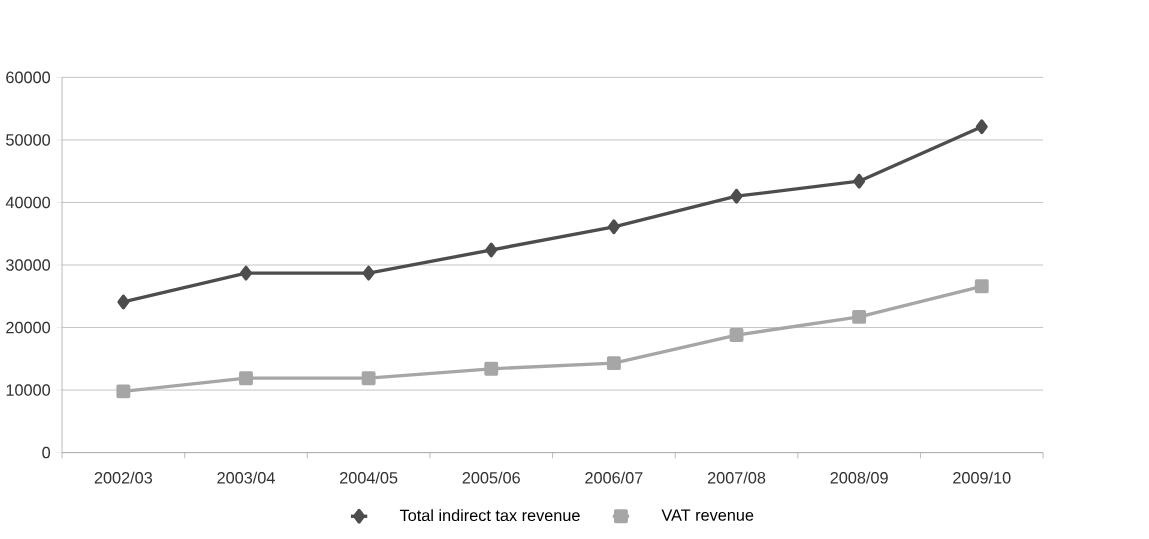 This screenshot has width=1149, height=539. What do you see at coordinates (123, 477) in the screenshot?
I see `x-tick-label: 2002/03` at bounding box center [123, 477].